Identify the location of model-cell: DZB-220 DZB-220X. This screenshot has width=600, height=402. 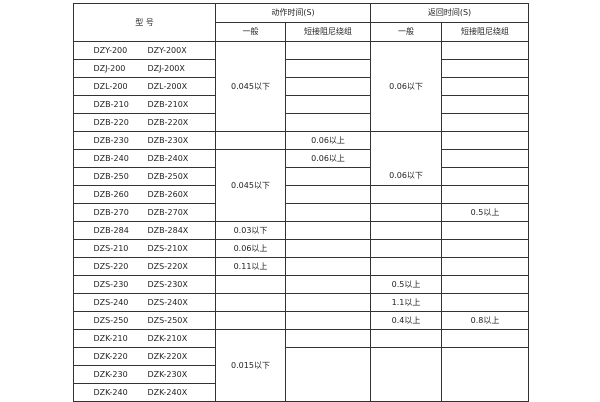
(144, 122).